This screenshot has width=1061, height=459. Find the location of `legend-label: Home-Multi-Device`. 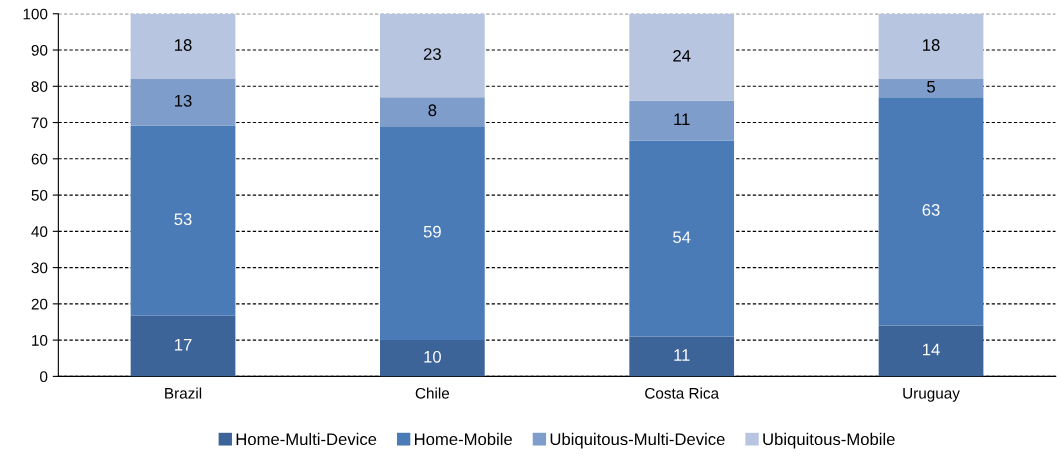

legend-label: Home-Multi-Device is located at coordinates (306, 439).